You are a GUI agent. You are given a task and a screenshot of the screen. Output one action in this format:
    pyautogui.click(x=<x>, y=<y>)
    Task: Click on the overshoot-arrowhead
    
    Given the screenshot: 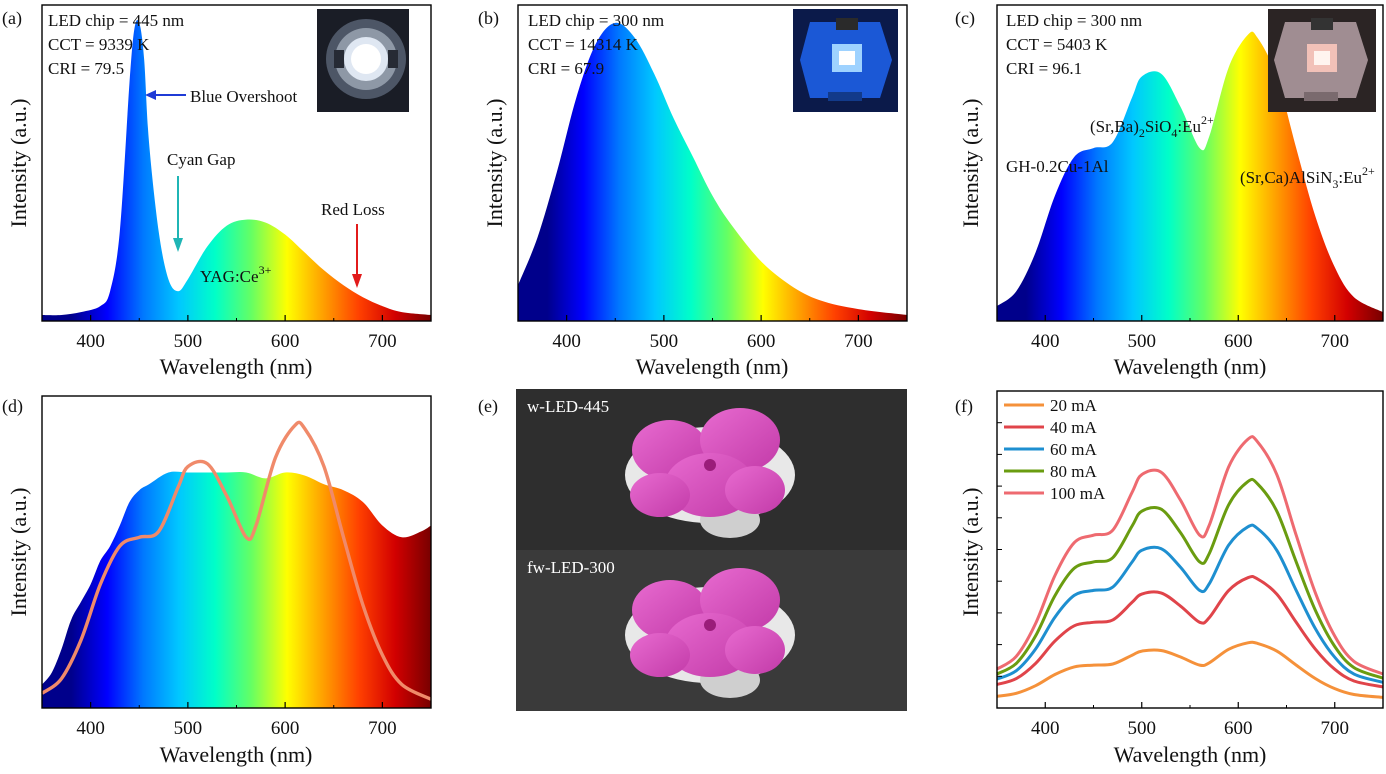 What is the action you would take?
    pyautogui.click(x=150, y=95)
    